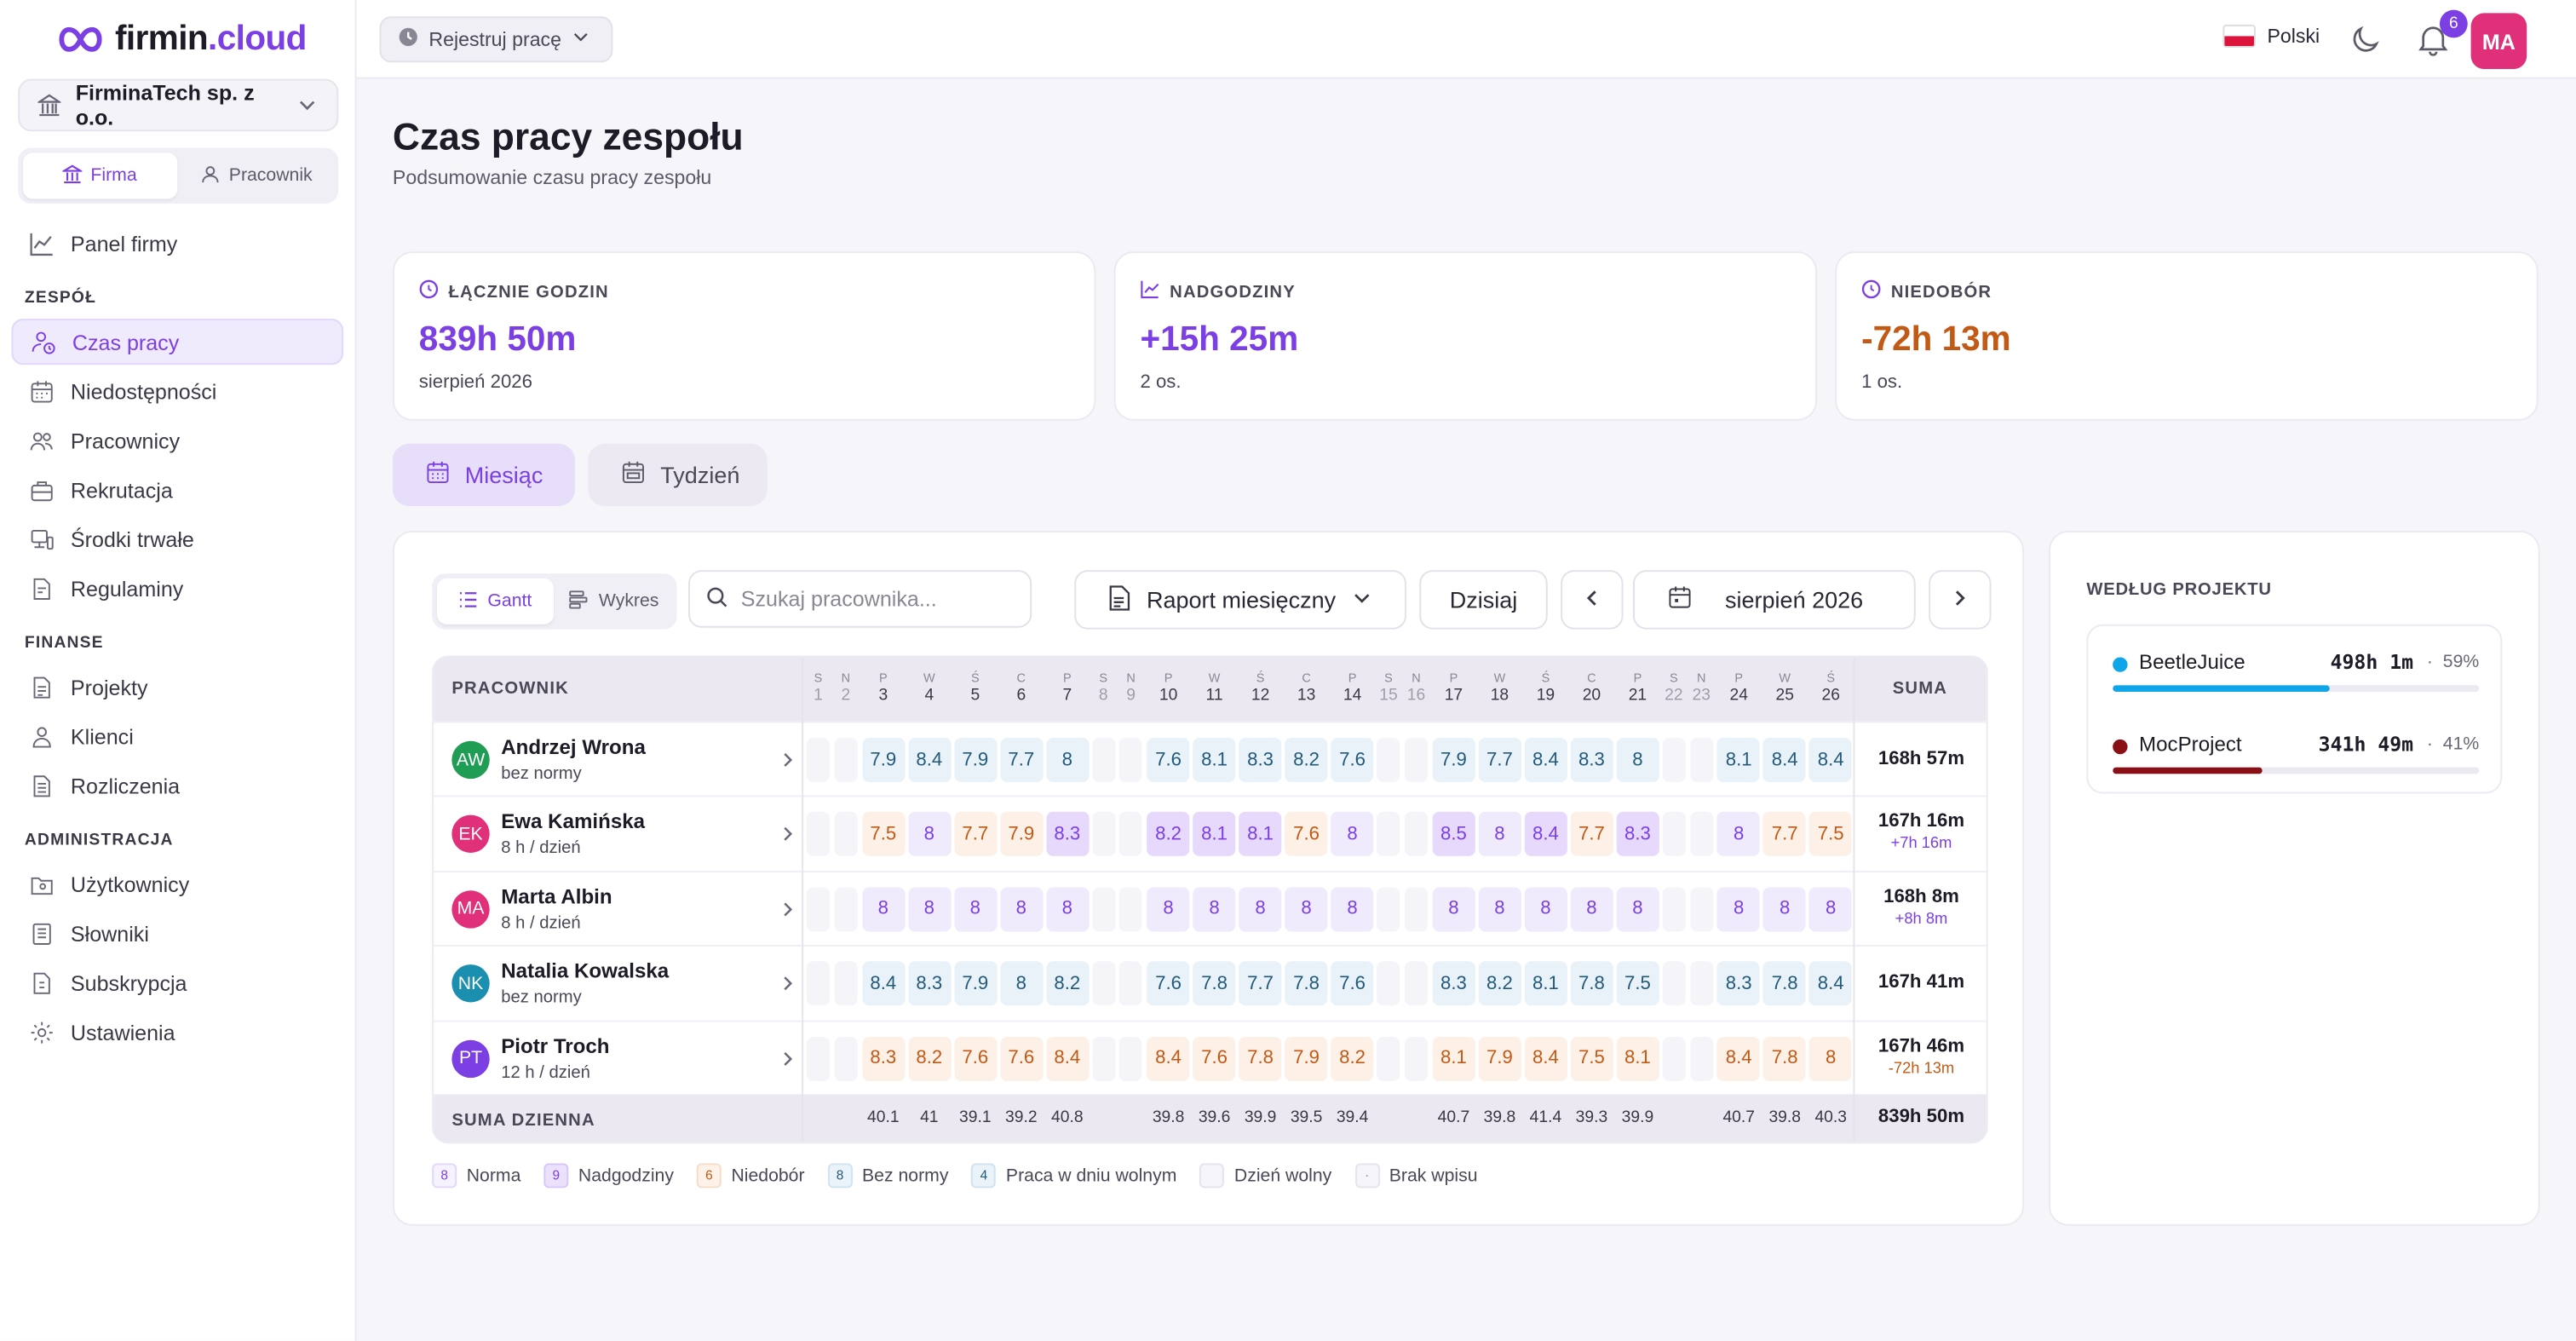 This screenshot has width=2576, height=1341. Describe the element at coordinates (178, 982) in the screenshot. I see `sidebar-item-subskrypcja: Subskrypcja` at that location.